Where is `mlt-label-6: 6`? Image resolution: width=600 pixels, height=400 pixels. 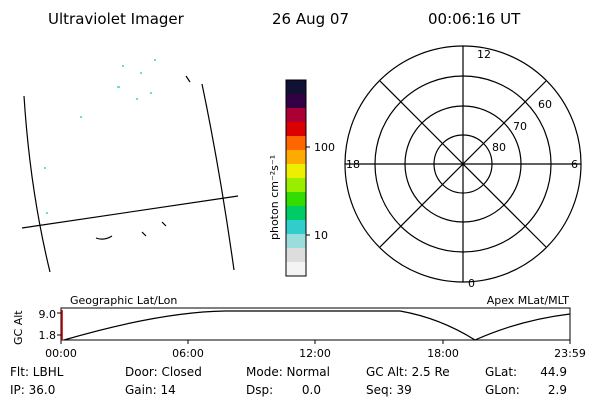
mlt-label-6: 6 is located at coordinates (574, 164).